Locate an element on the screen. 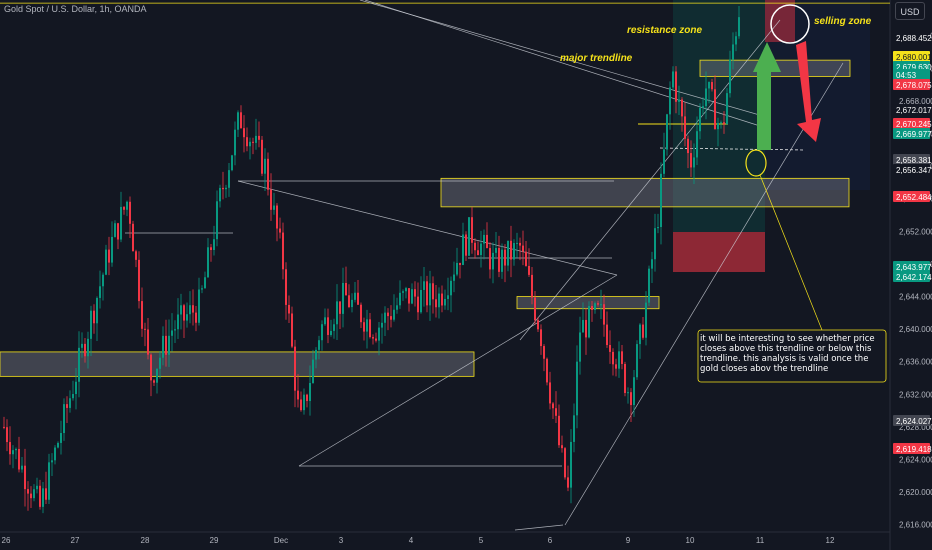 The width and height of the screenshot is (932, 550). price-label: 2,643.977 is located at coordinates (912, 266).